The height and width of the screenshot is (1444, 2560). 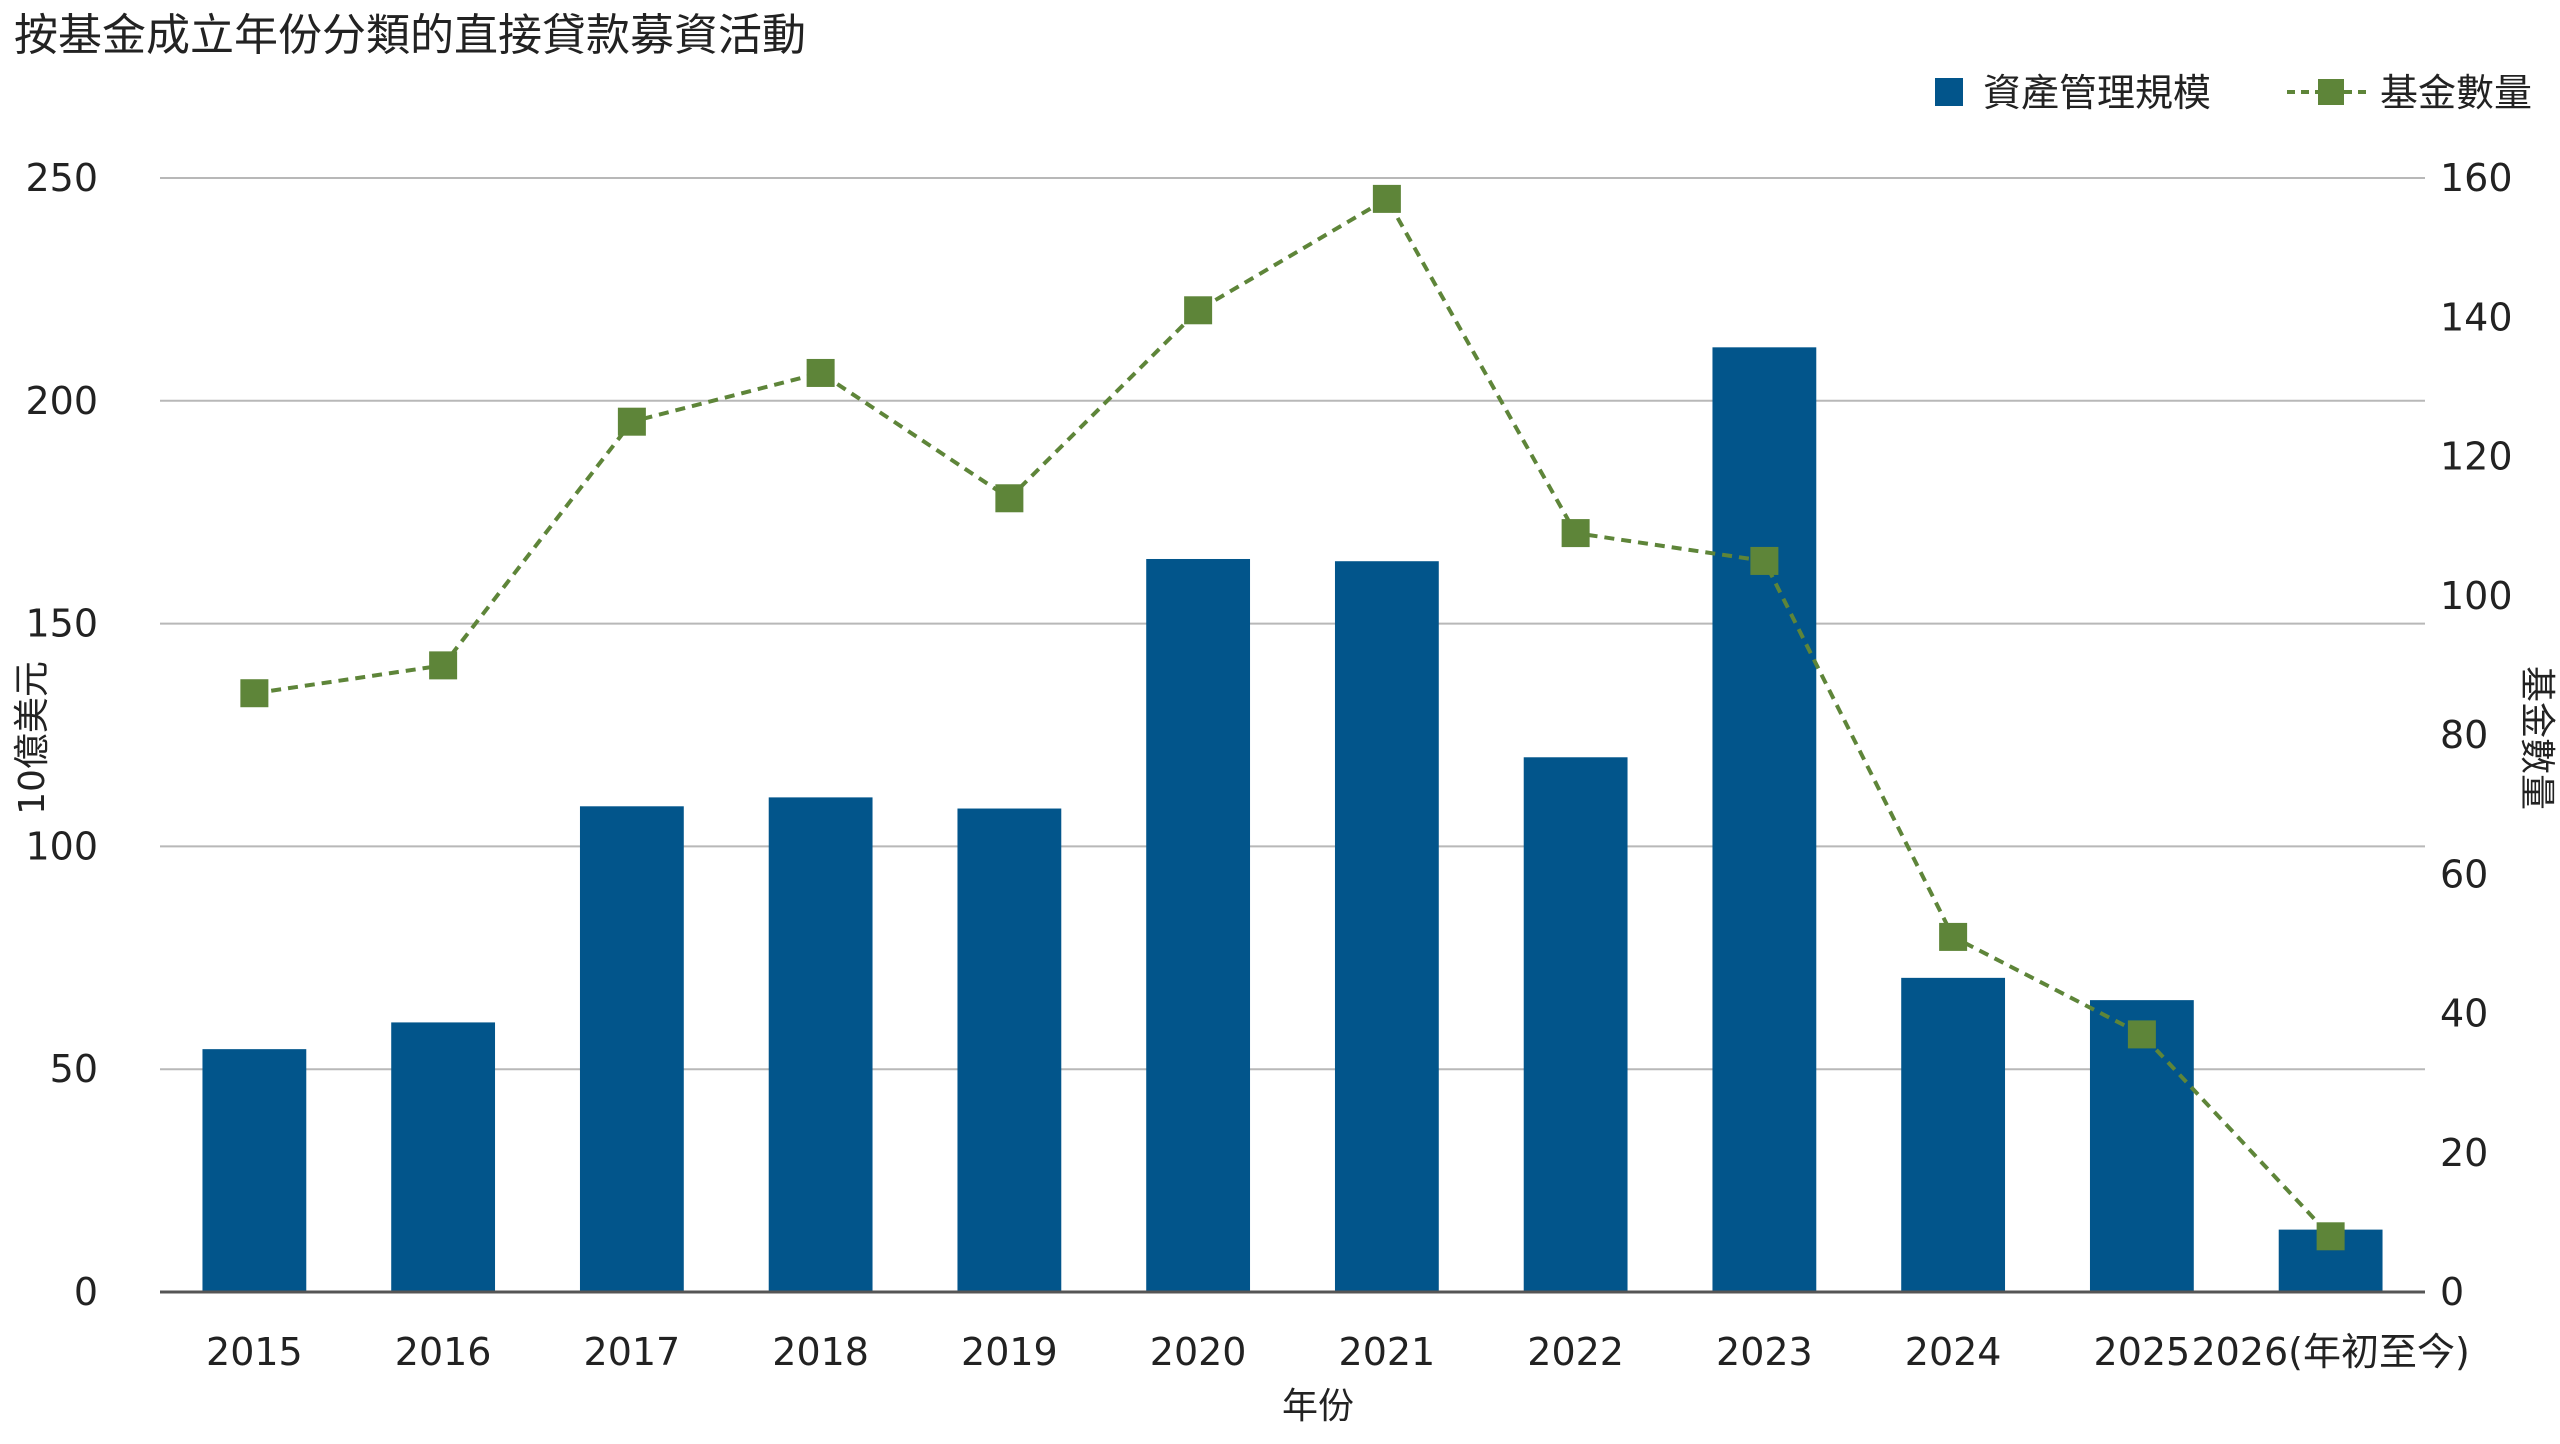 I want to click on y-tick-label: 100, so click(x=61, y=846).